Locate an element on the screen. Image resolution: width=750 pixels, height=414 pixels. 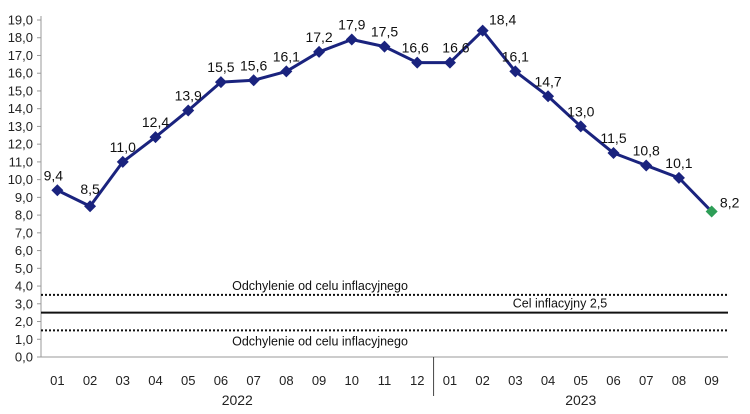
data-label: 8,2 is located at coordinates (730, 203).